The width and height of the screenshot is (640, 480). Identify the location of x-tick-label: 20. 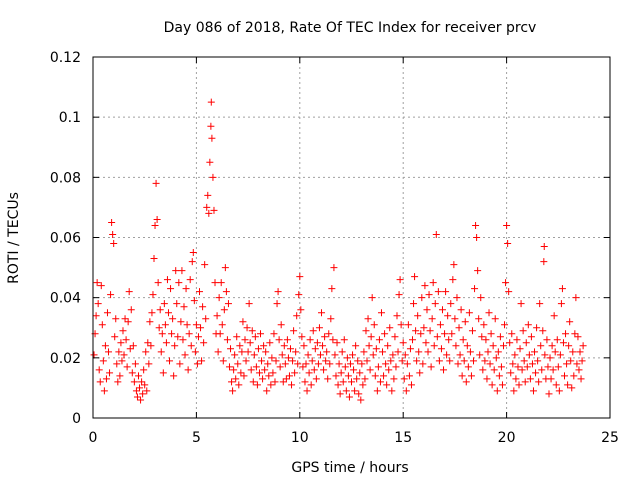
(507, 438).